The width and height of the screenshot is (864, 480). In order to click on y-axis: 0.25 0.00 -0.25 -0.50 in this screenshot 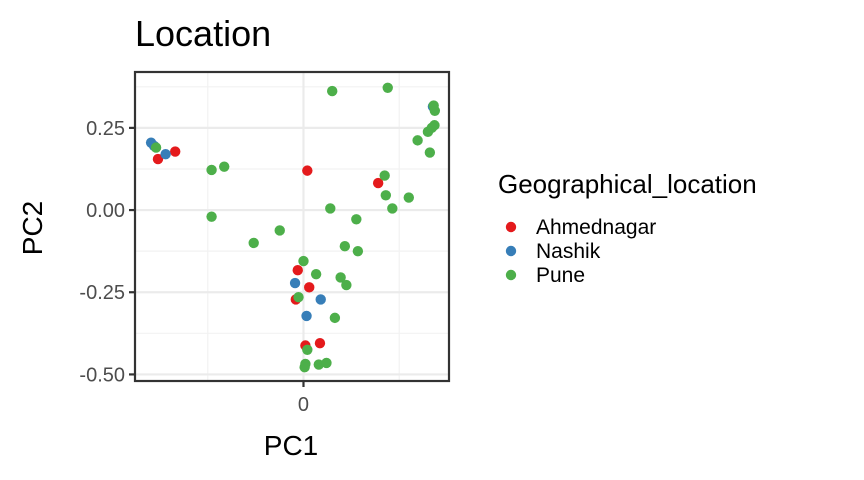, I will do `click(107, 252)`.